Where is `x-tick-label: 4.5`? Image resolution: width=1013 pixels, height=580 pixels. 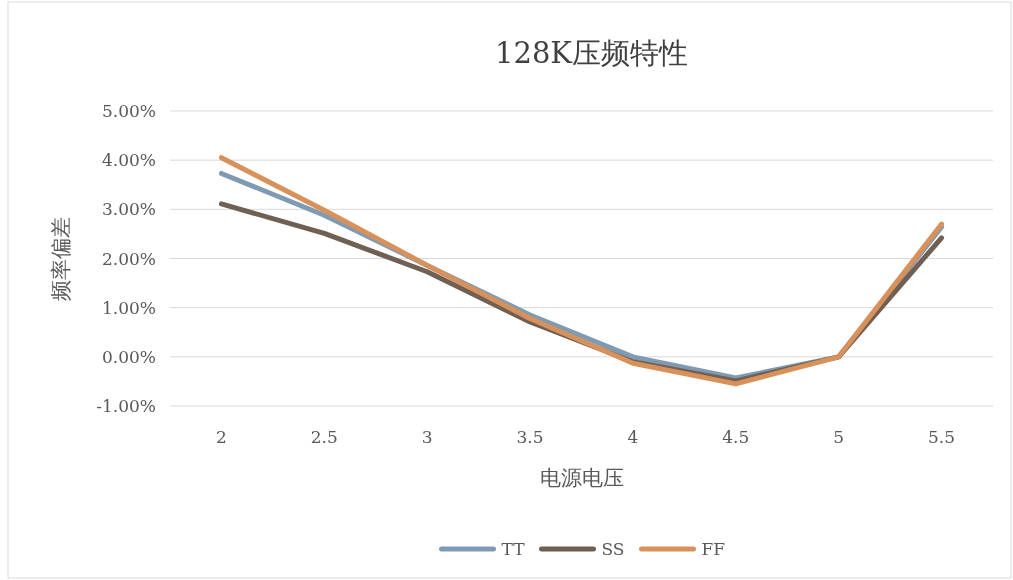 x-tick-label: 4.5 is located at coordinates (736, 437).